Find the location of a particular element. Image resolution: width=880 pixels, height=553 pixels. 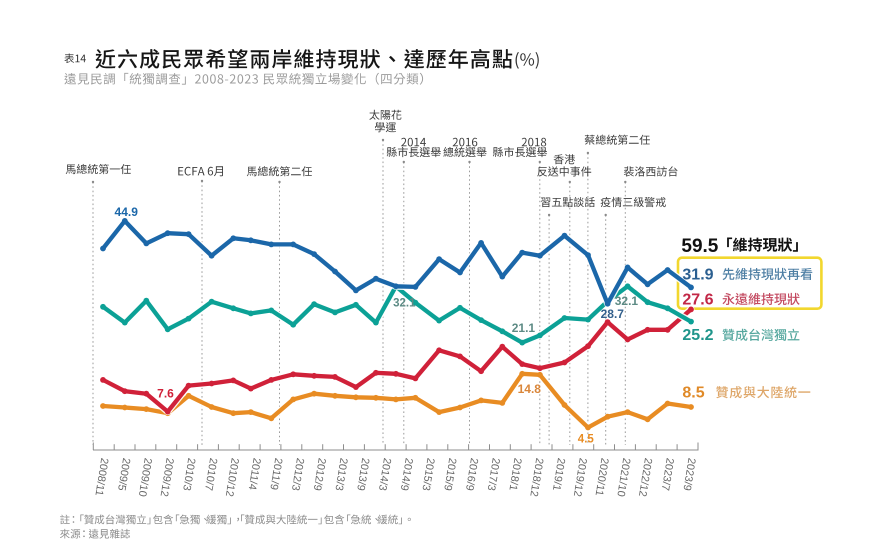

svg-text: 59.5 is located at coordinates (699, 246).